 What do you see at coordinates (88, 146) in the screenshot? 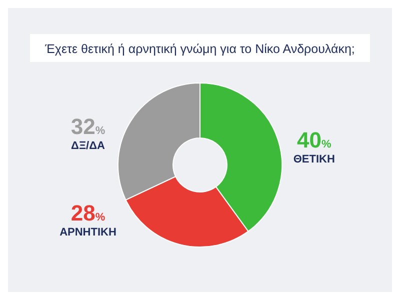
I see `slice-label: ΔΞ/ΔΑ` at bounding box center [88, 146].